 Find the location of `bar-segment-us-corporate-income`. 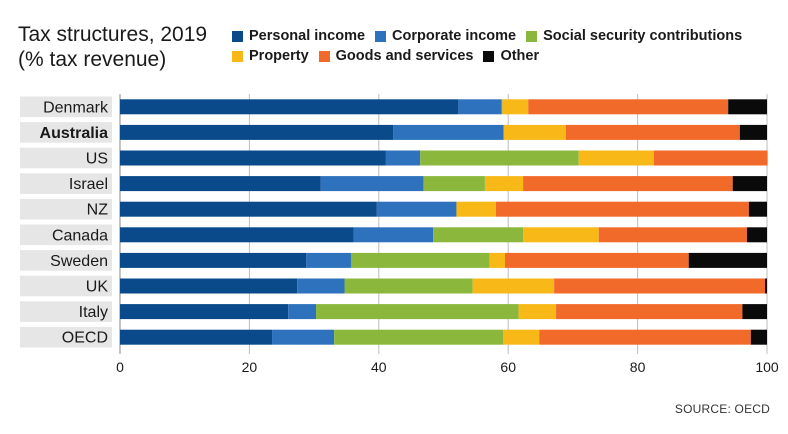

bar-segment-us-corporate-income is located at coordinates (403, 158).